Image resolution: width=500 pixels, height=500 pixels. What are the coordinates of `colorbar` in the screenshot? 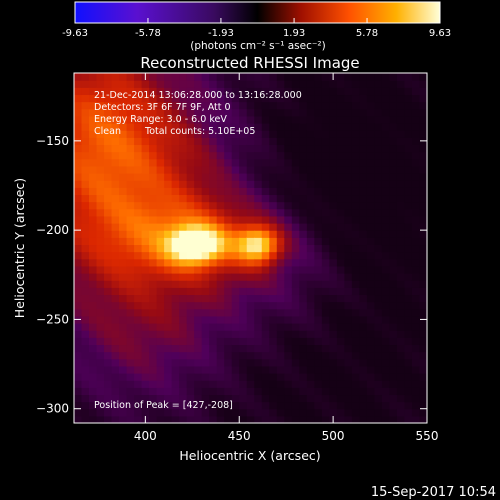 It's located at (257, 12).